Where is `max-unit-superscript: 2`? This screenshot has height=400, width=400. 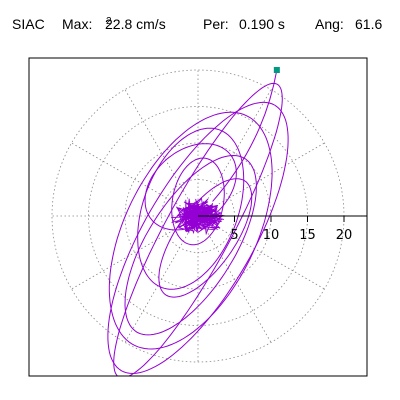
max-unit-superscript: 2 is located at coordinates (109, 21).